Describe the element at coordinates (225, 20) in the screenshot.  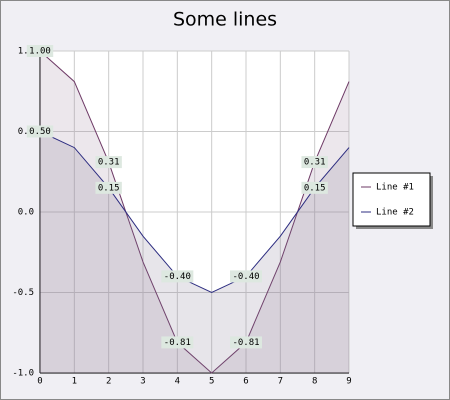
I see `chart-title: Some lines` at that location.